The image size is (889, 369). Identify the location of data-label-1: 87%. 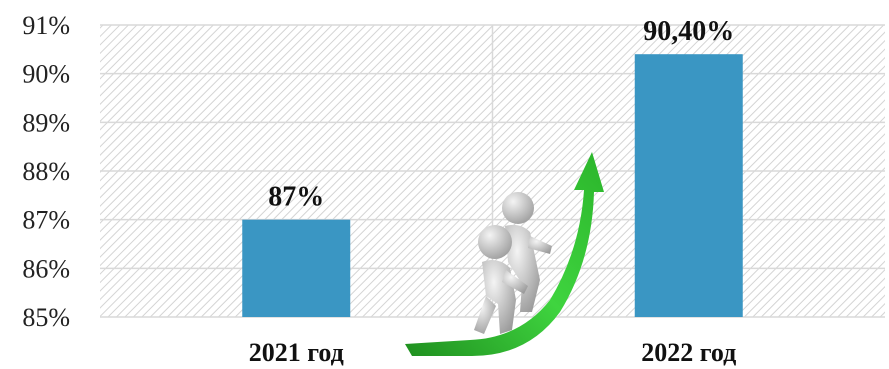
(296, 197).